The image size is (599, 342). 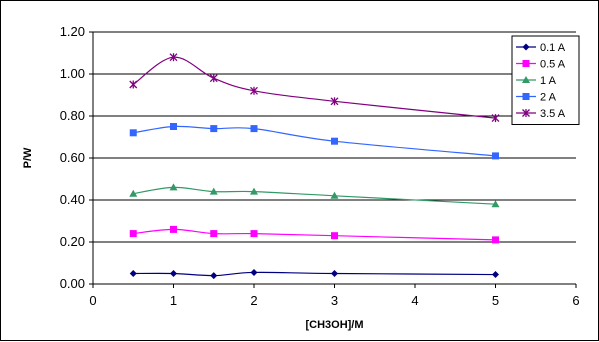 I want to click on legend-item: 0.5 A, so click(x=541, y=65).